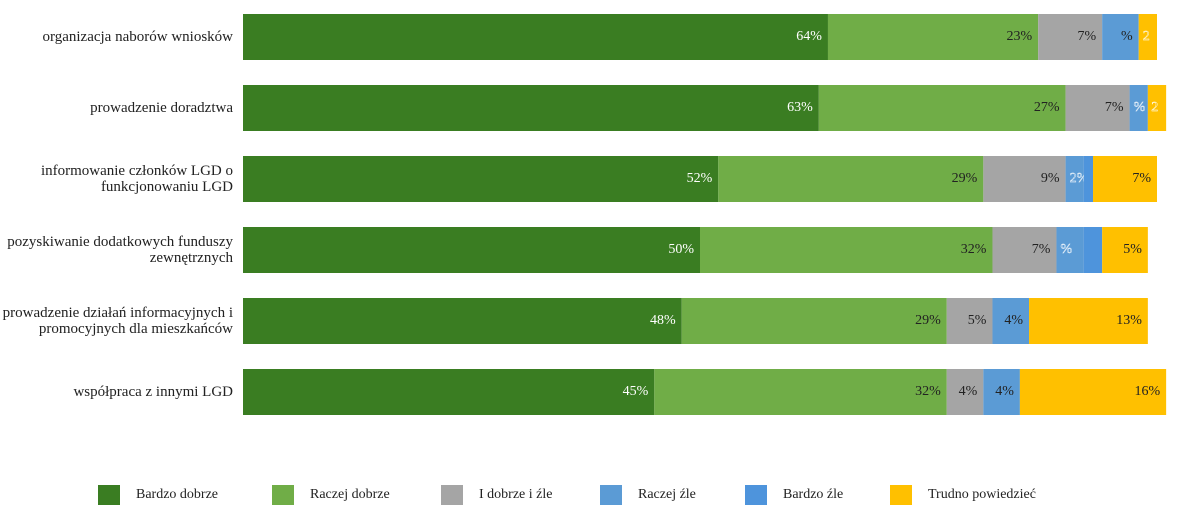 The width and height of the screenshot is (1190, 508). Describe the element at coordinates (636, 391) in the screenshot. I see `value-label: 45%` at that location.